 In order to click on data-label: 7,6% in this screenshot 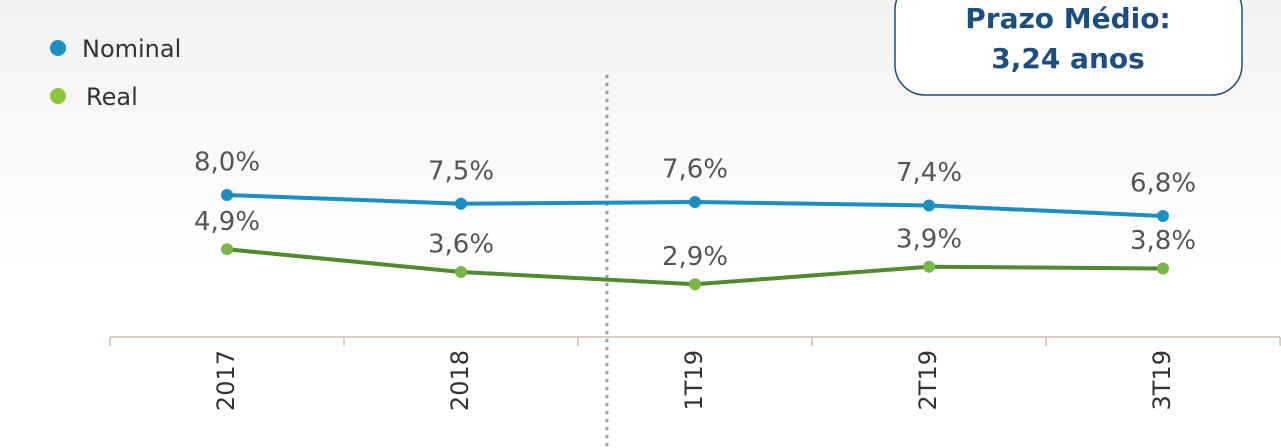, I will do `click(695, 170)`.